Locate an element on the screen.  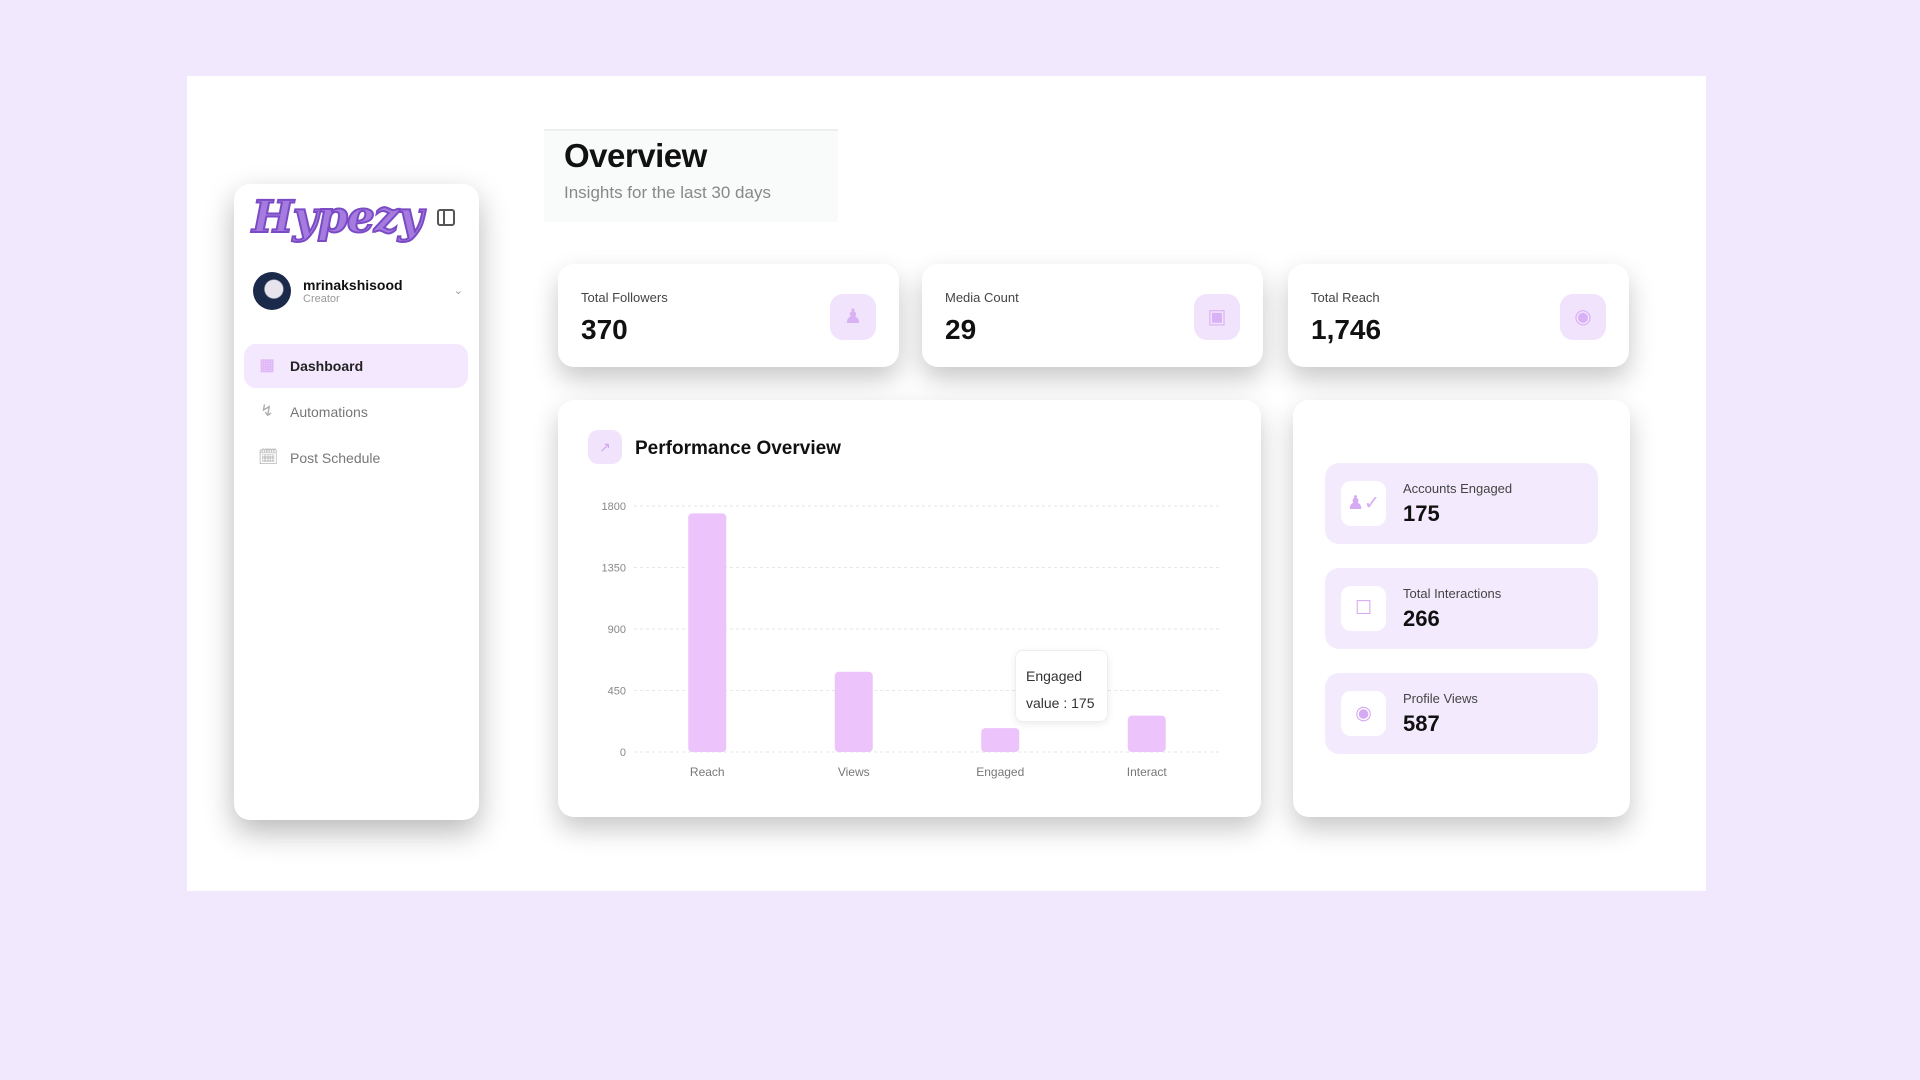
tooltip-label: Engaged is located at coordinates (1054, 676).